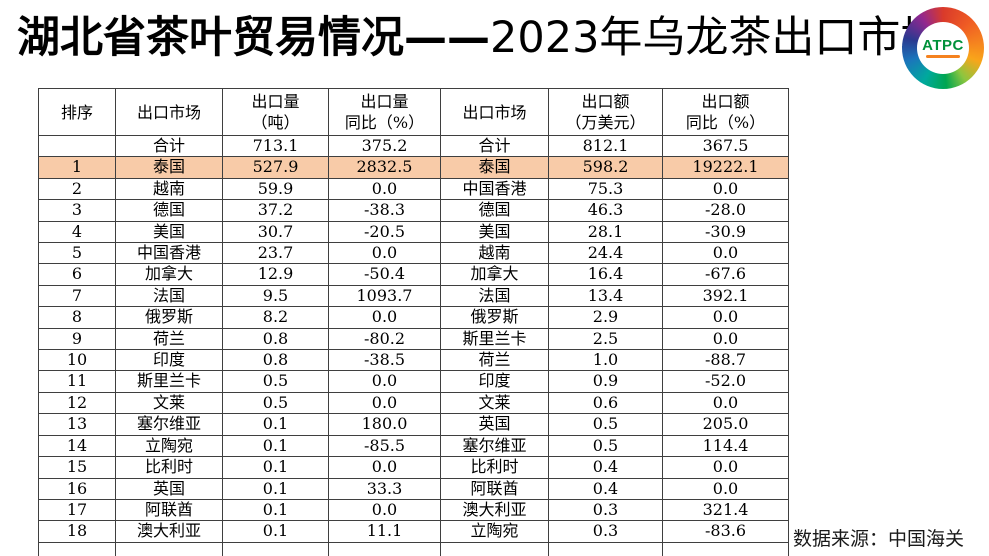 The image size is (989, 556). I want to click on volume-cell: 59.9, so click(275, 189).